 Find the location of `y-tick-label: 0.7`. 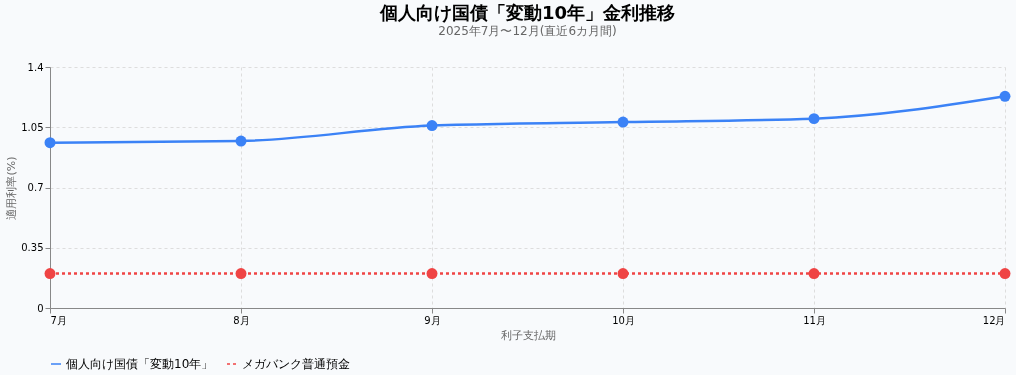

y-tick-label: 0.7 is located at coordinates (35, 187).